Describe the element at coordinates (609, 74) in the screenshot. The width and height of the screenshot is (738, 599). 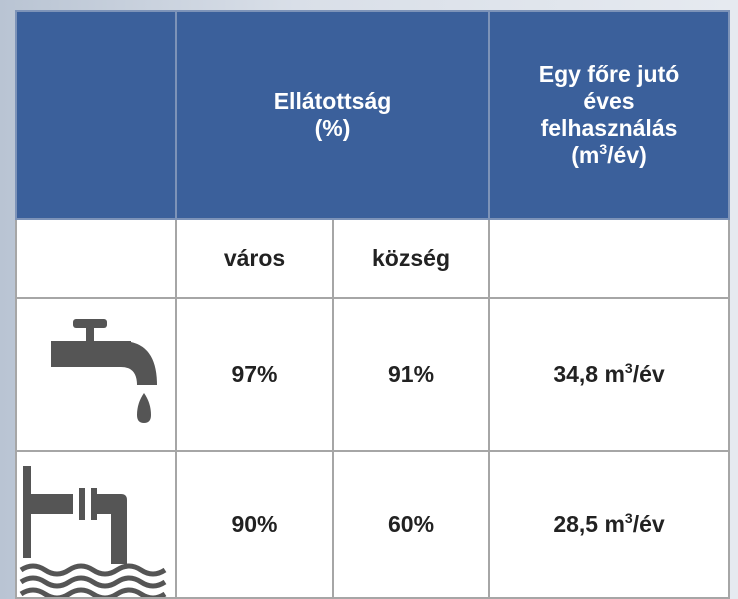
I see `header-text: Egy főre jutó` at that location.